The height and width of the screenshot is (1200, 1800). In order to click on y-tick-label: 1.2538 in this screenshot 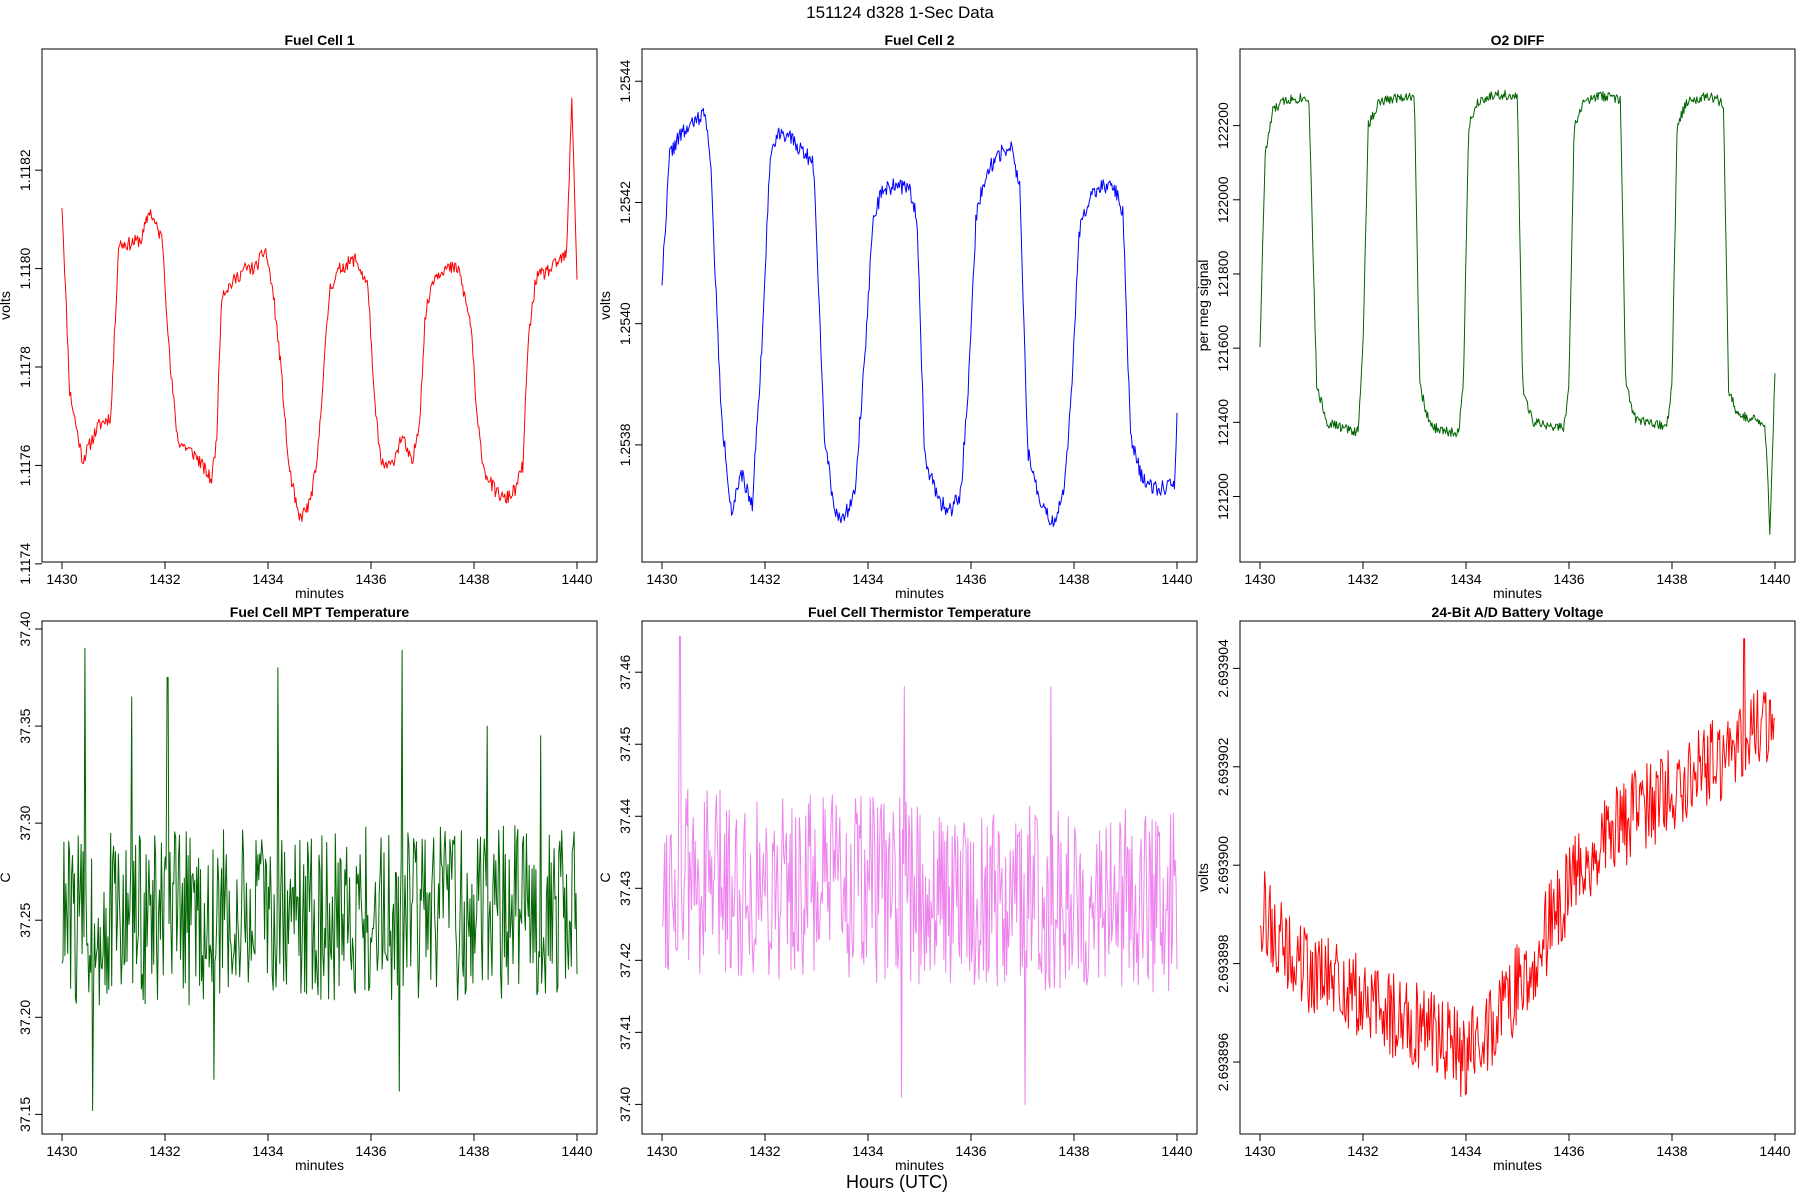, I will do `click(625, 444)`.